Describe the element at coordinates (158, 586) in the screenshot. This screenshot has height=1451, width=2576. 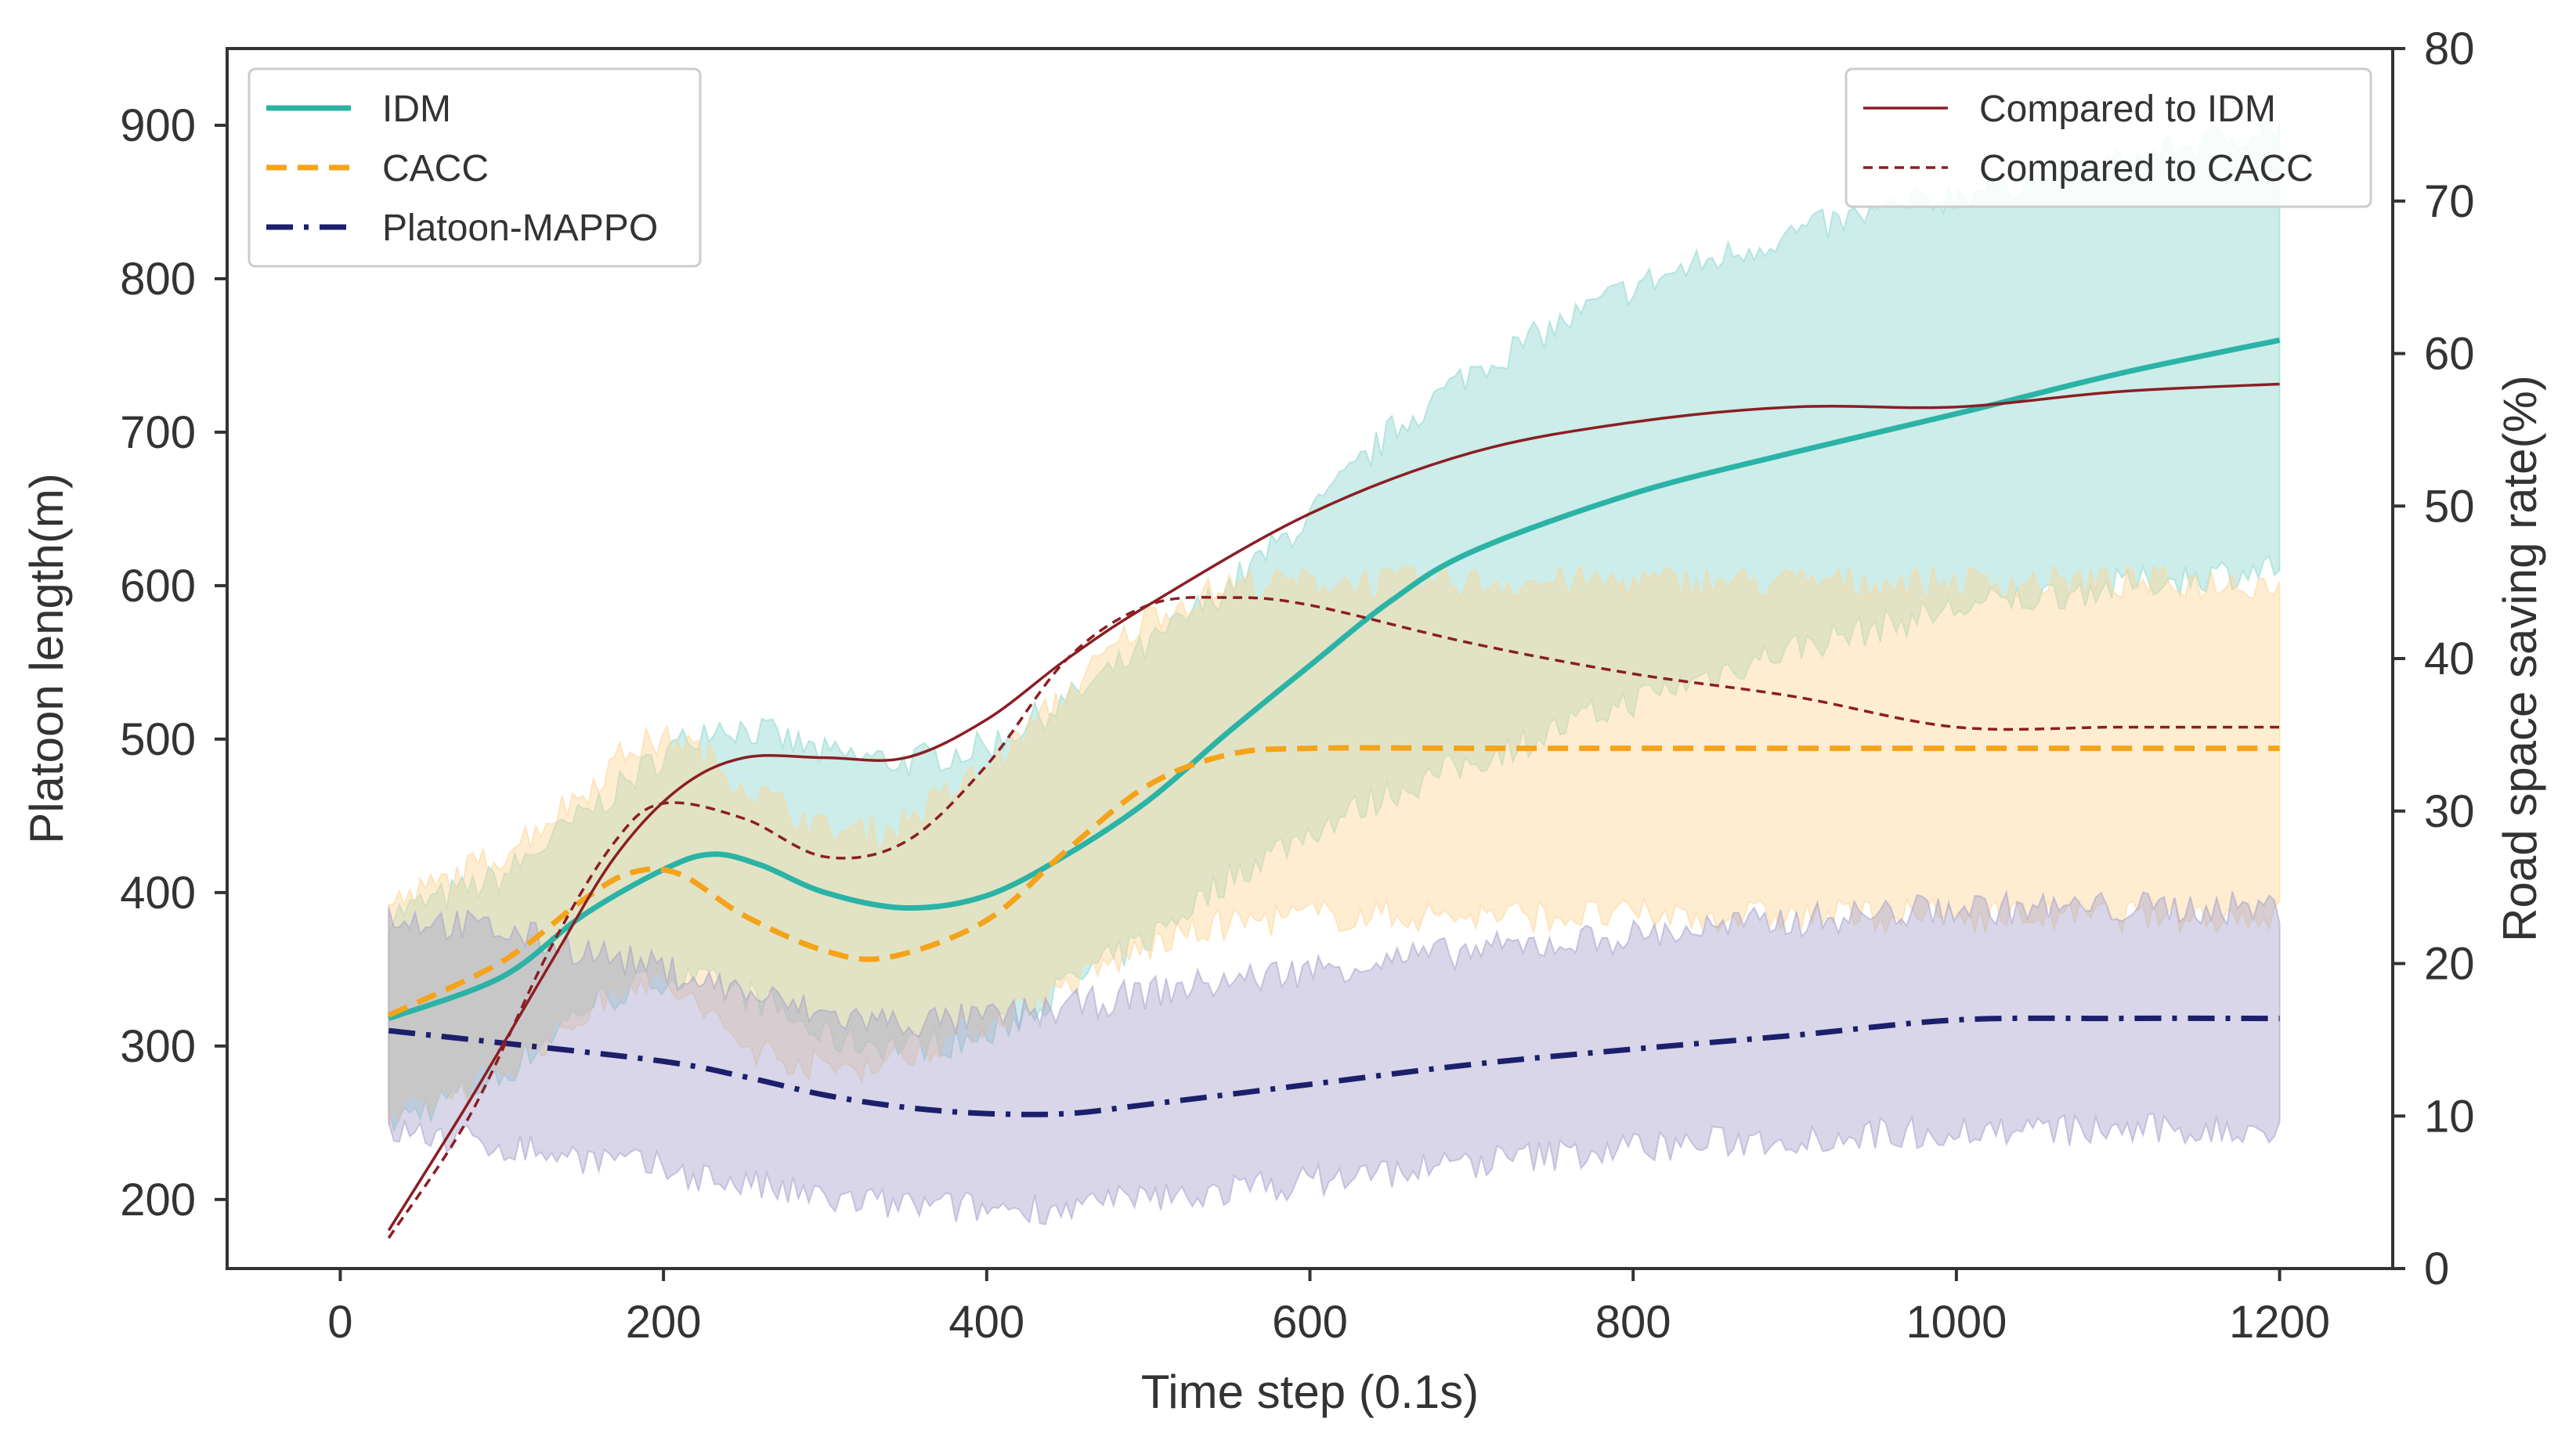
I see `y-left-tick-label: 600` at that location.